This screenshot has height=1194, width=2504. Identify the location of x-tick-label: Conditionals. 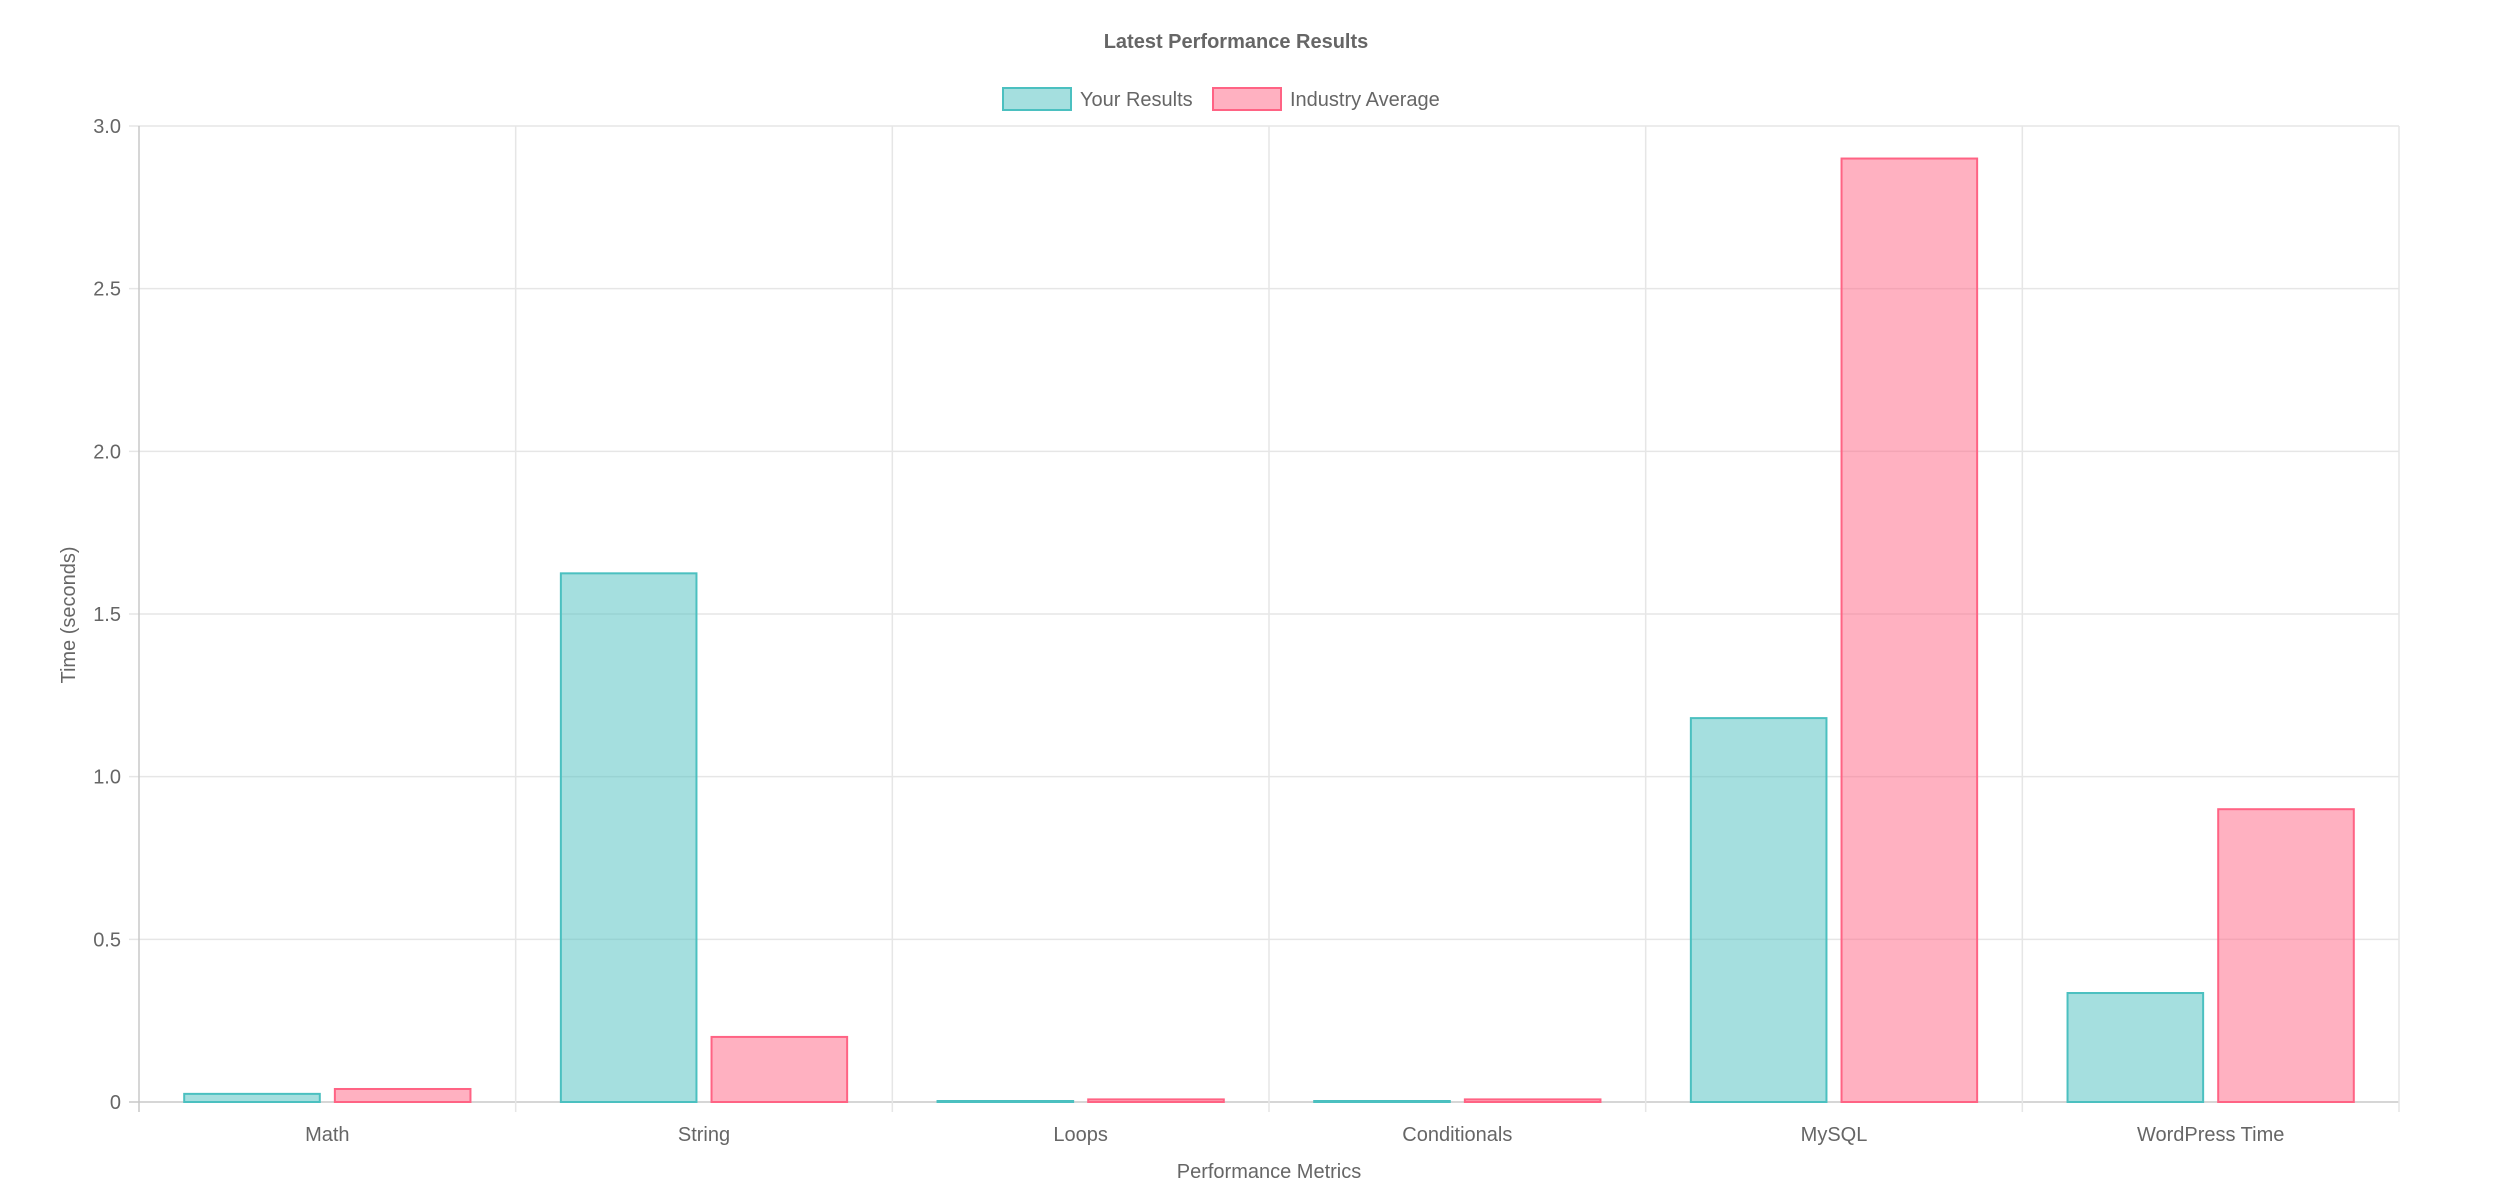
(1457, 1135).